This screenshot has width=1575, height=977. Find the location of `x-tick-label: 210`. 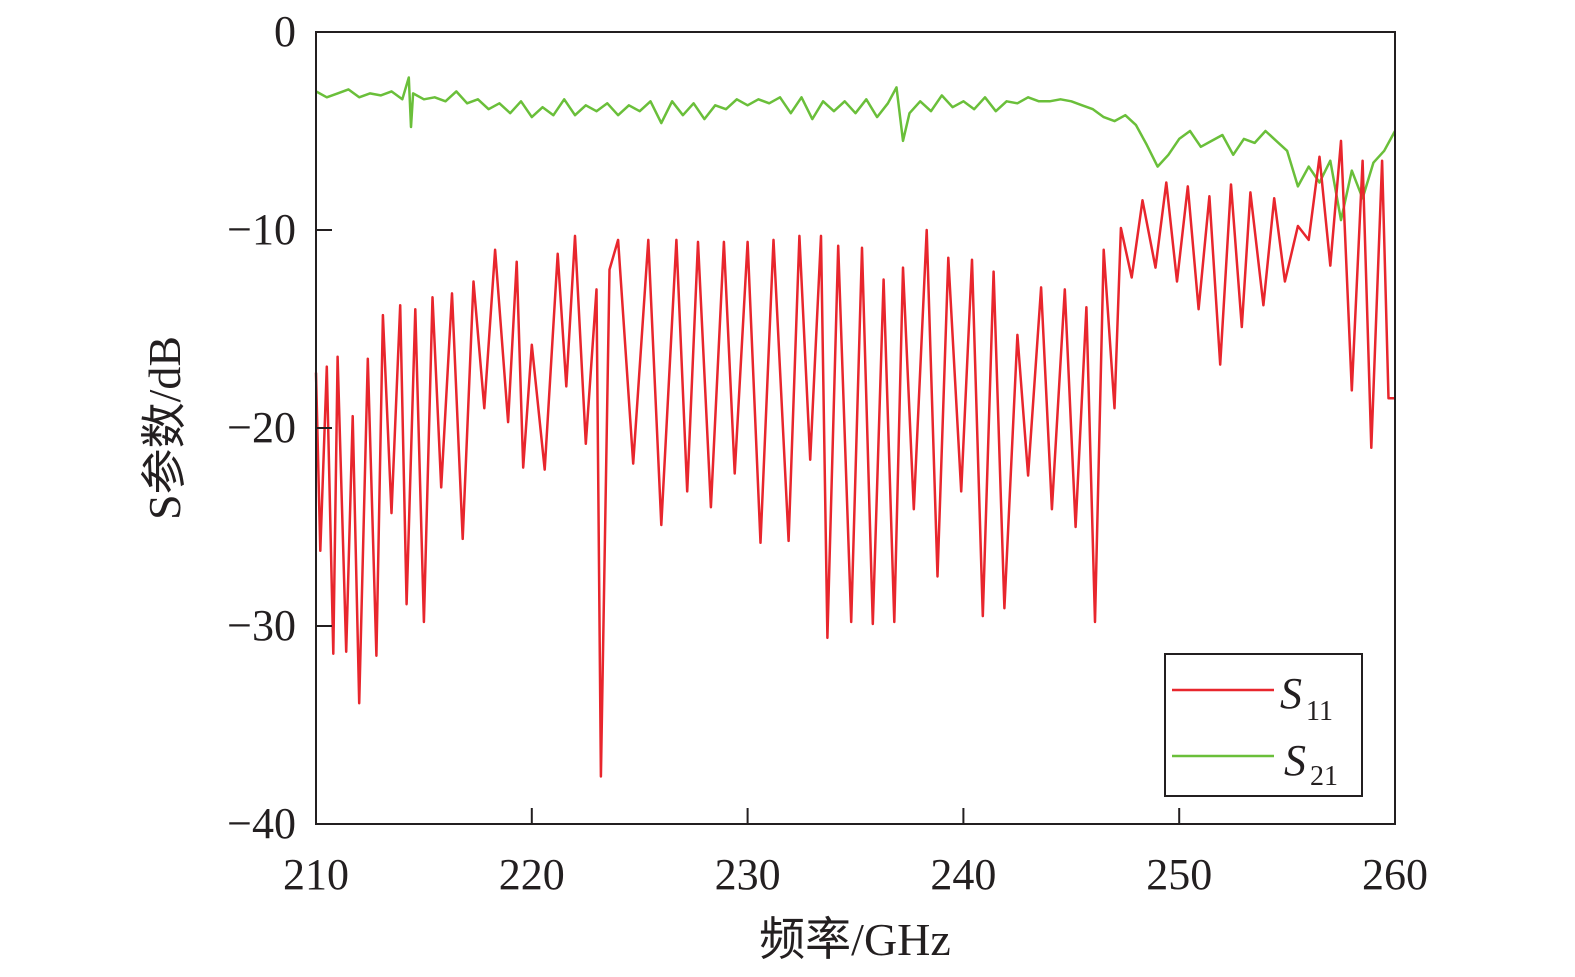

x-tick-label: 210 is located at coordinates (316, 874).